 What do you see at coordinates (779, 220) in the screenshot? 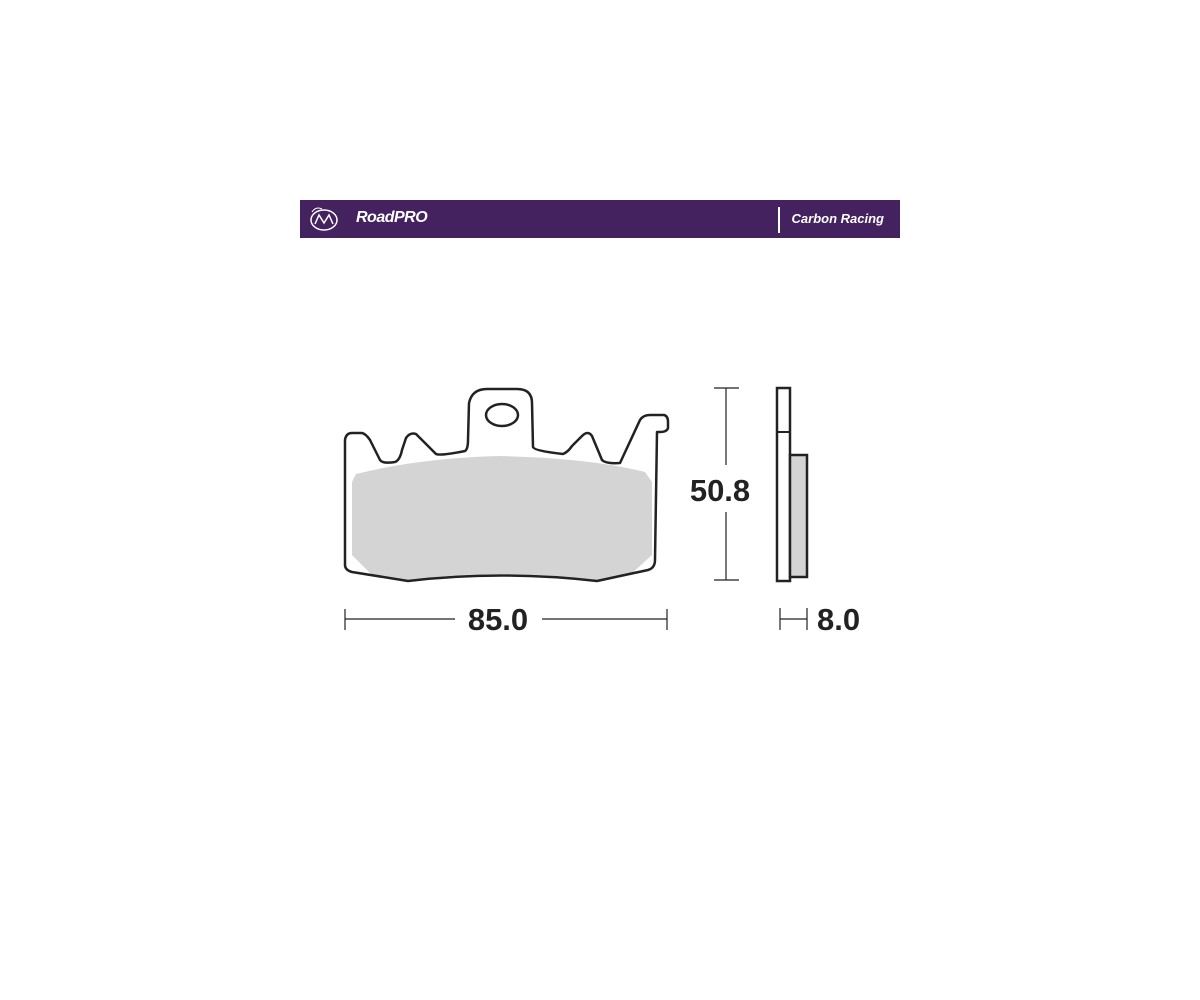
I see `header-divider` at bounding box center [779, 220].